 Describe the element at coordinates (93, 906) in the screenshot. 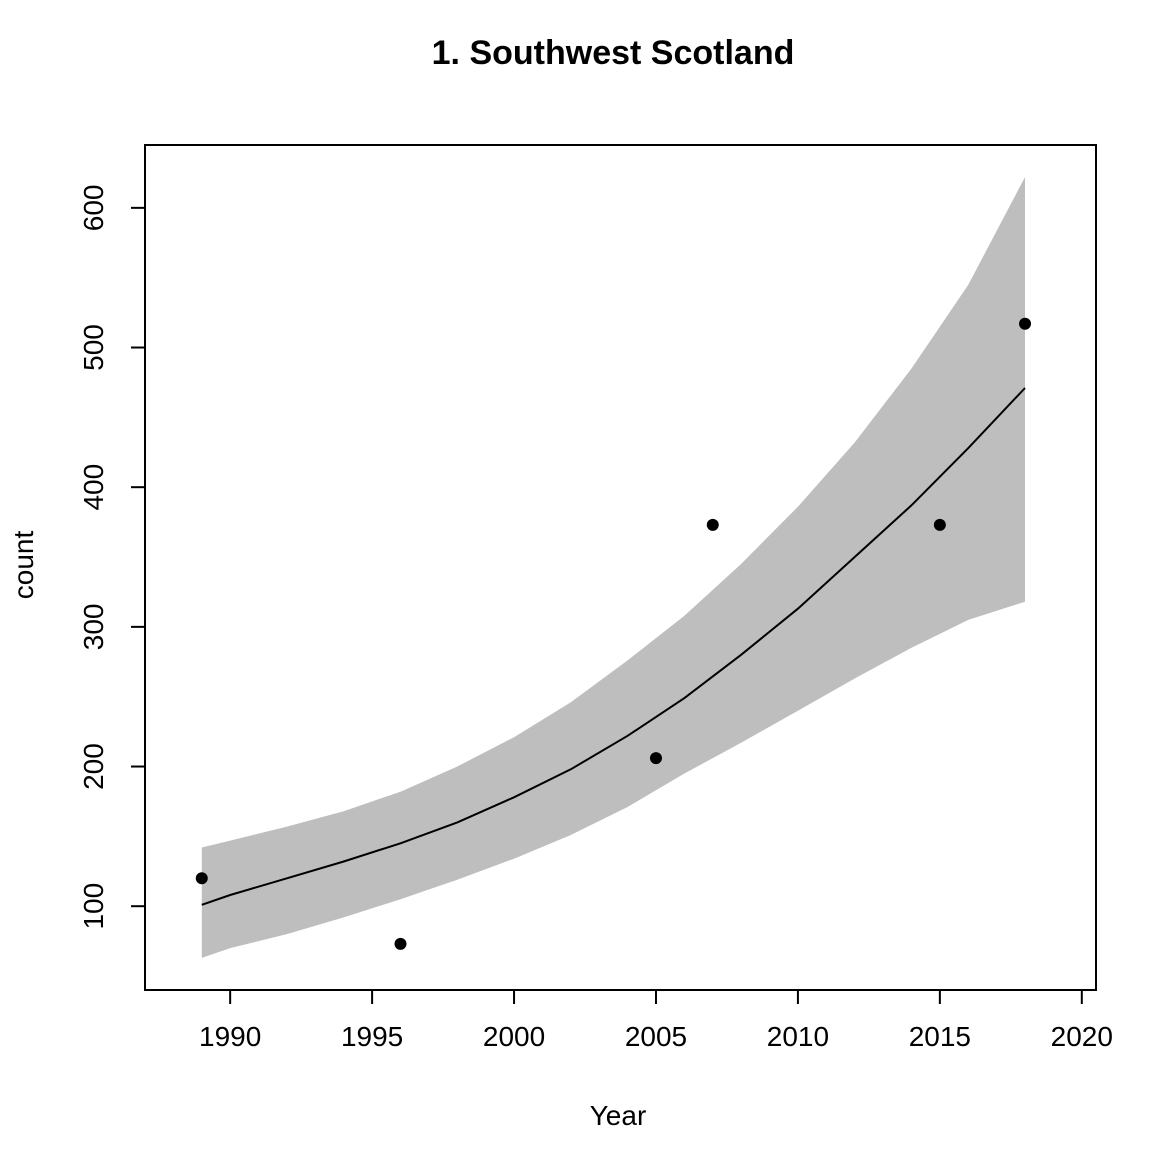

I see `y-tick-label: 100` at that location.